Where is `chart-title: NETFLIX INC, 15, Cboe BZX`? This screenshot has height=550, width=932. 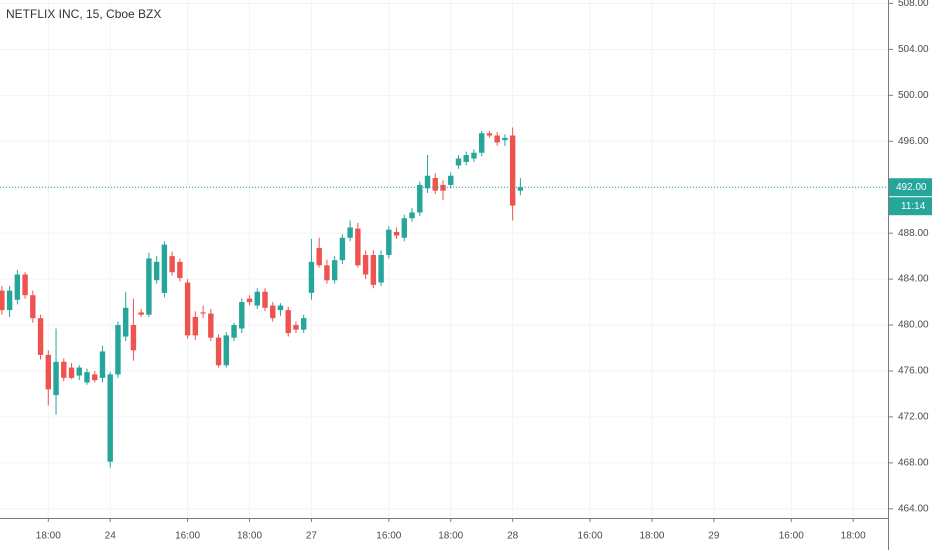
chart-title: NETFLIX INC, 15, Cboe BZX is located at coordinates (83, 14).